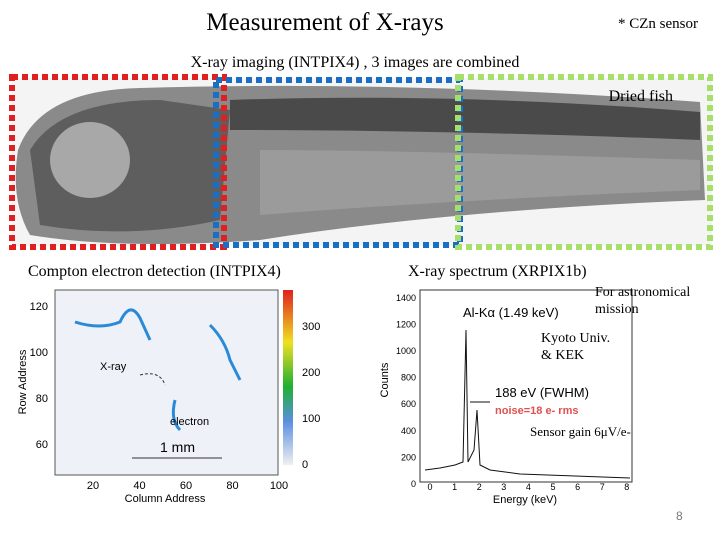 This screenshot has height=540, width=720. Describe the element at coordinates (154, 271) in the screenshot. I see `compton-caption: Compton electron detection (INTPIX4)` at that location.